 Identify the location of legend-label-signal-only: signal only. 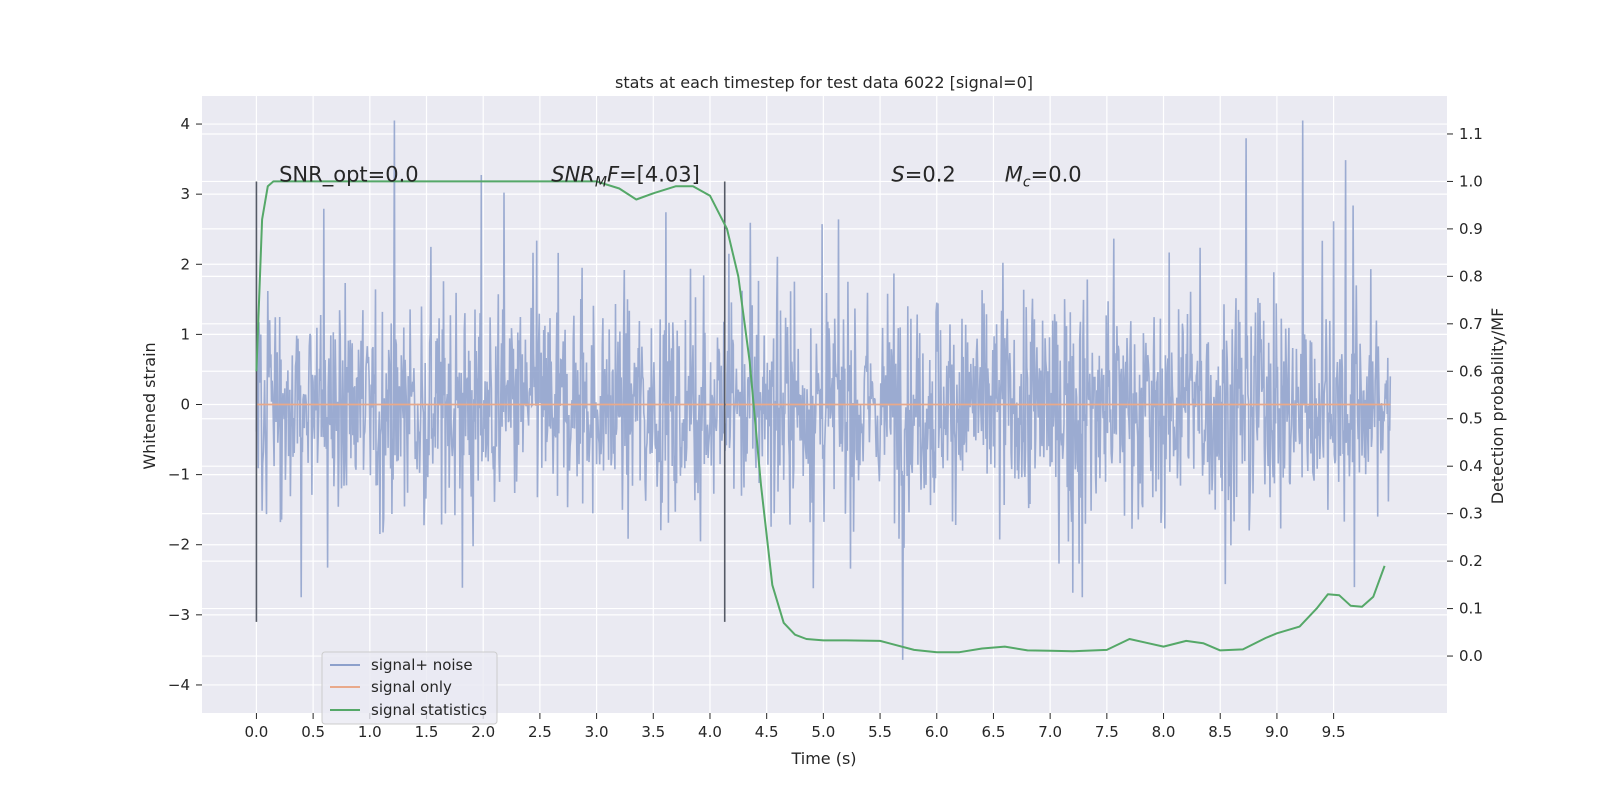
(411, 687).